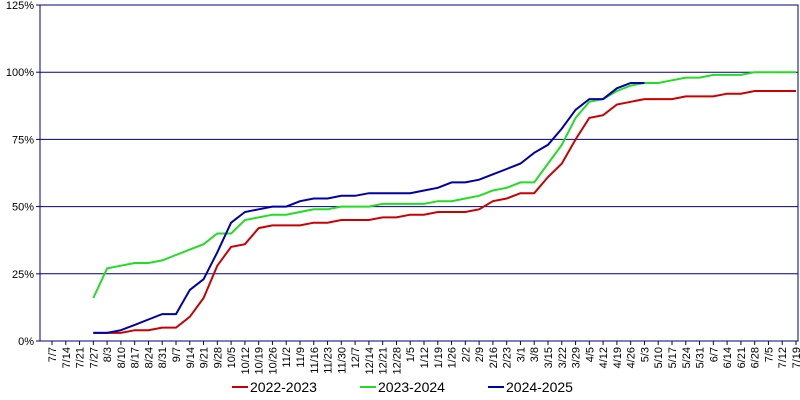  I want to click on x-tick-label: 3/8, so click(535, 354).